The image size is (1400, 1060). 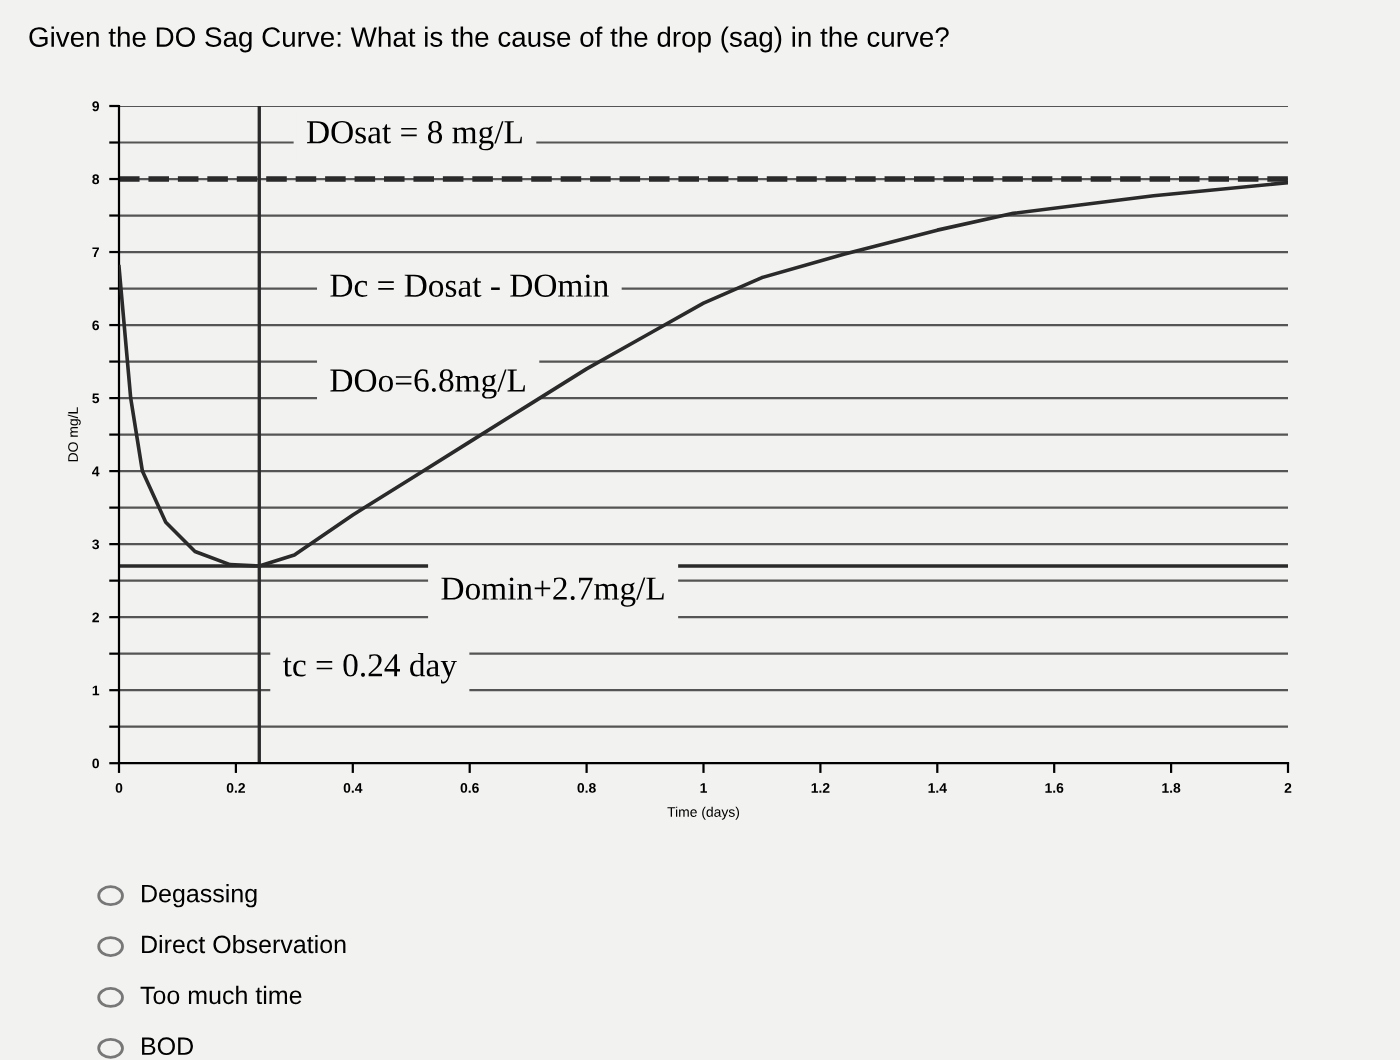 What do you see at coordinates (221, 995) in the screenshot?
I see `text: Too much time` at bounding box center [221, 995].